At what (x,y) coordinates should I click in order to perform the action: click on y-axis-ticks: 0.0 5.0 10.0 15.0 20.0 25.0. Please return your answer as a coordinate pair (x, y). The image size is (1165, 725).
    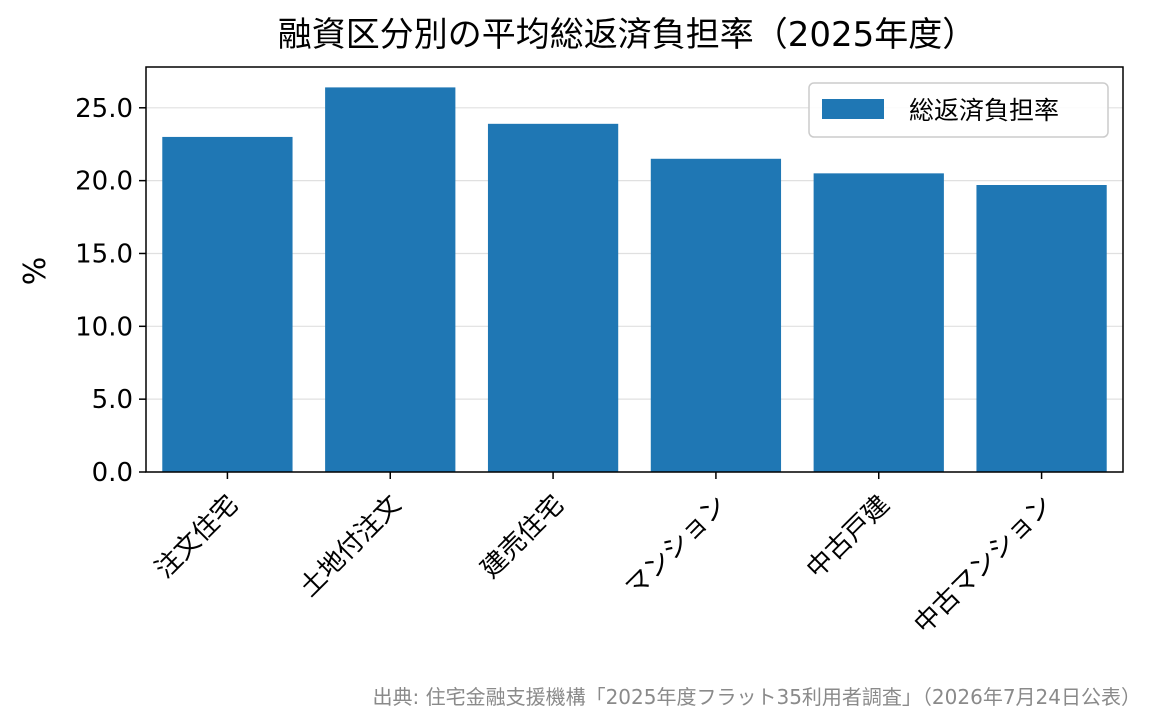
    Looking at the image, I should click on (110, 291).